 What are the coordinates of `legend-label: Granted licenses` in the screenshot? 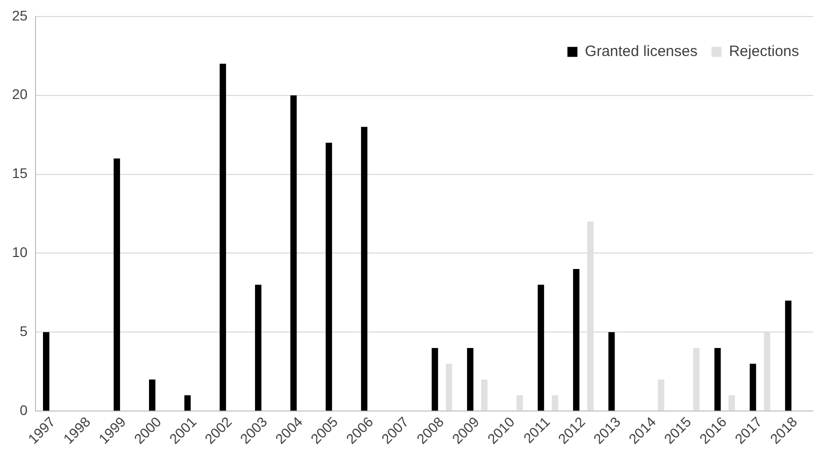 It's located at (641, 51).